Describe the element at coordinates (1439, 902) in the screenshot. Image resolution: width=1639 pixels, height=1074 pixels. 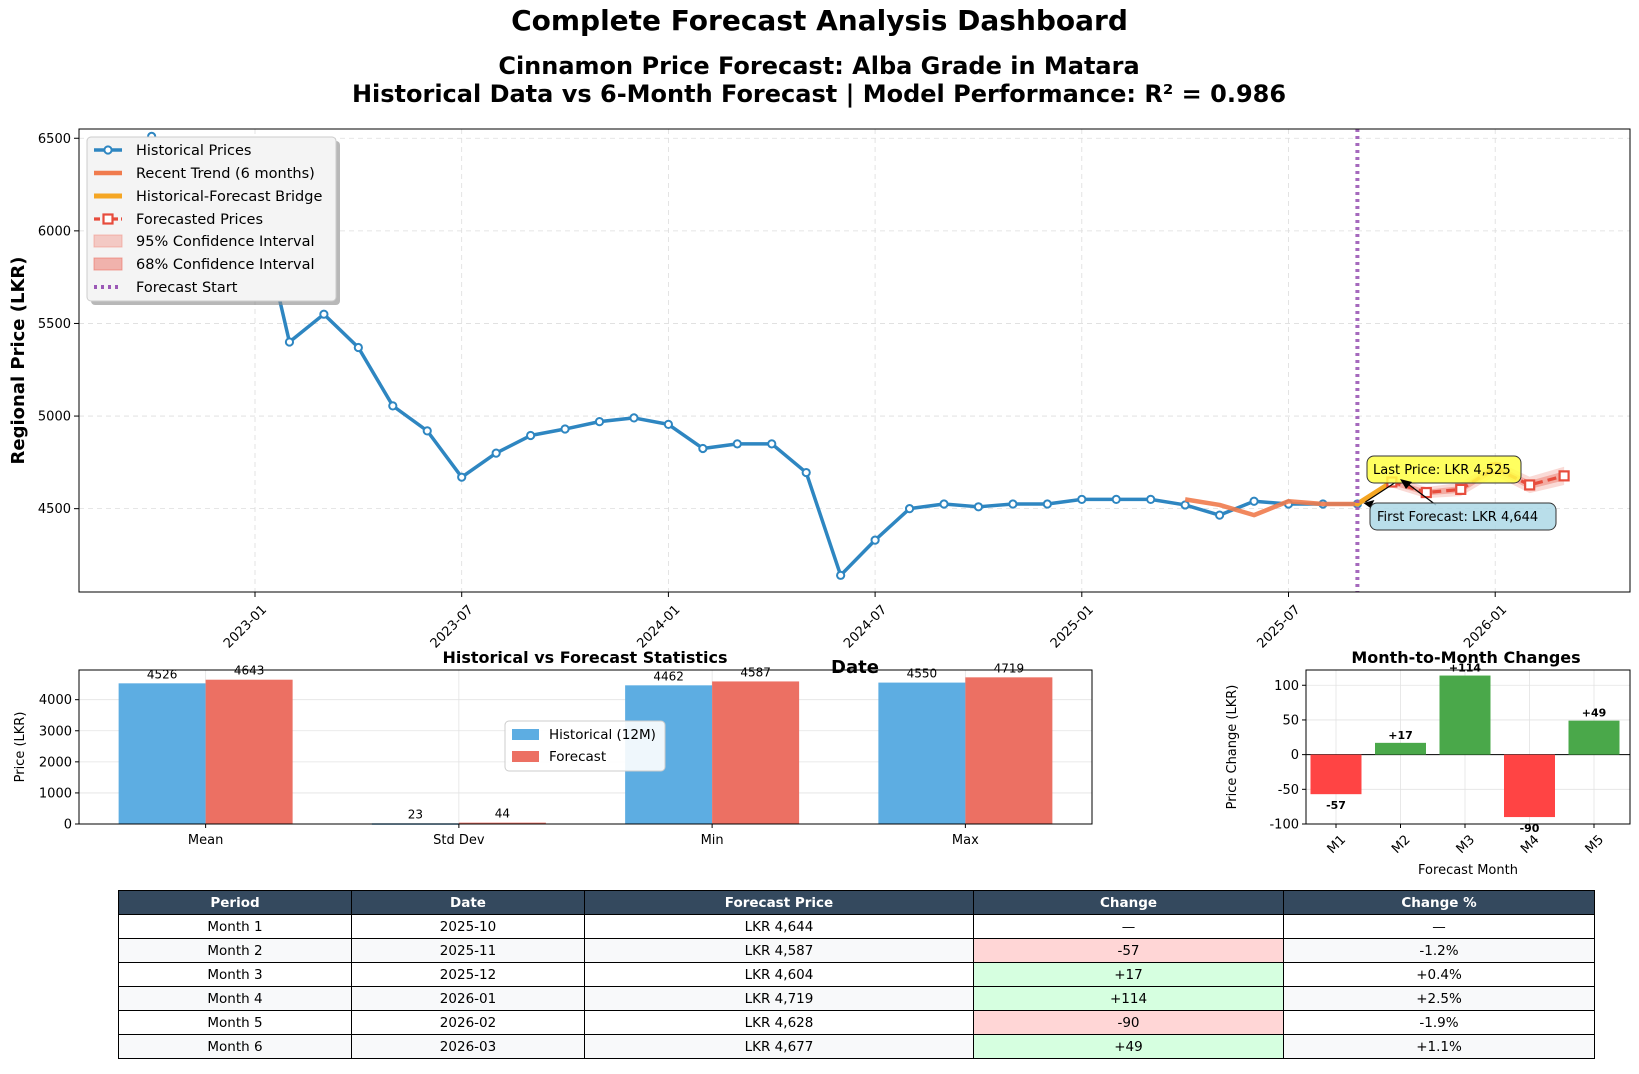
I see `header-change-pct: Change %` at that location.